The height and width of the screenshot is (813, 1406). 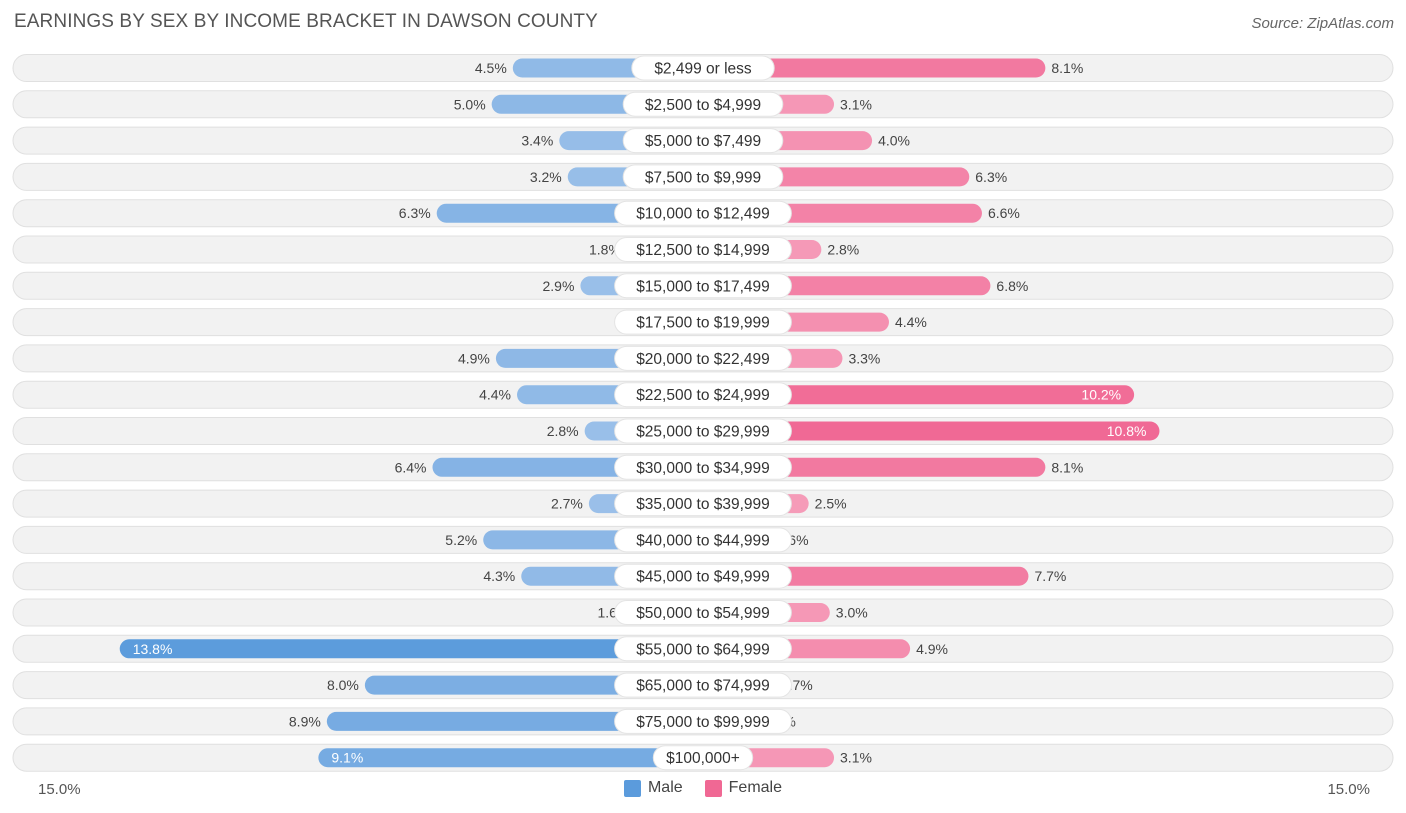 I want to click on category-label: $40,000 to $44,999, so click(x=703, y=540).